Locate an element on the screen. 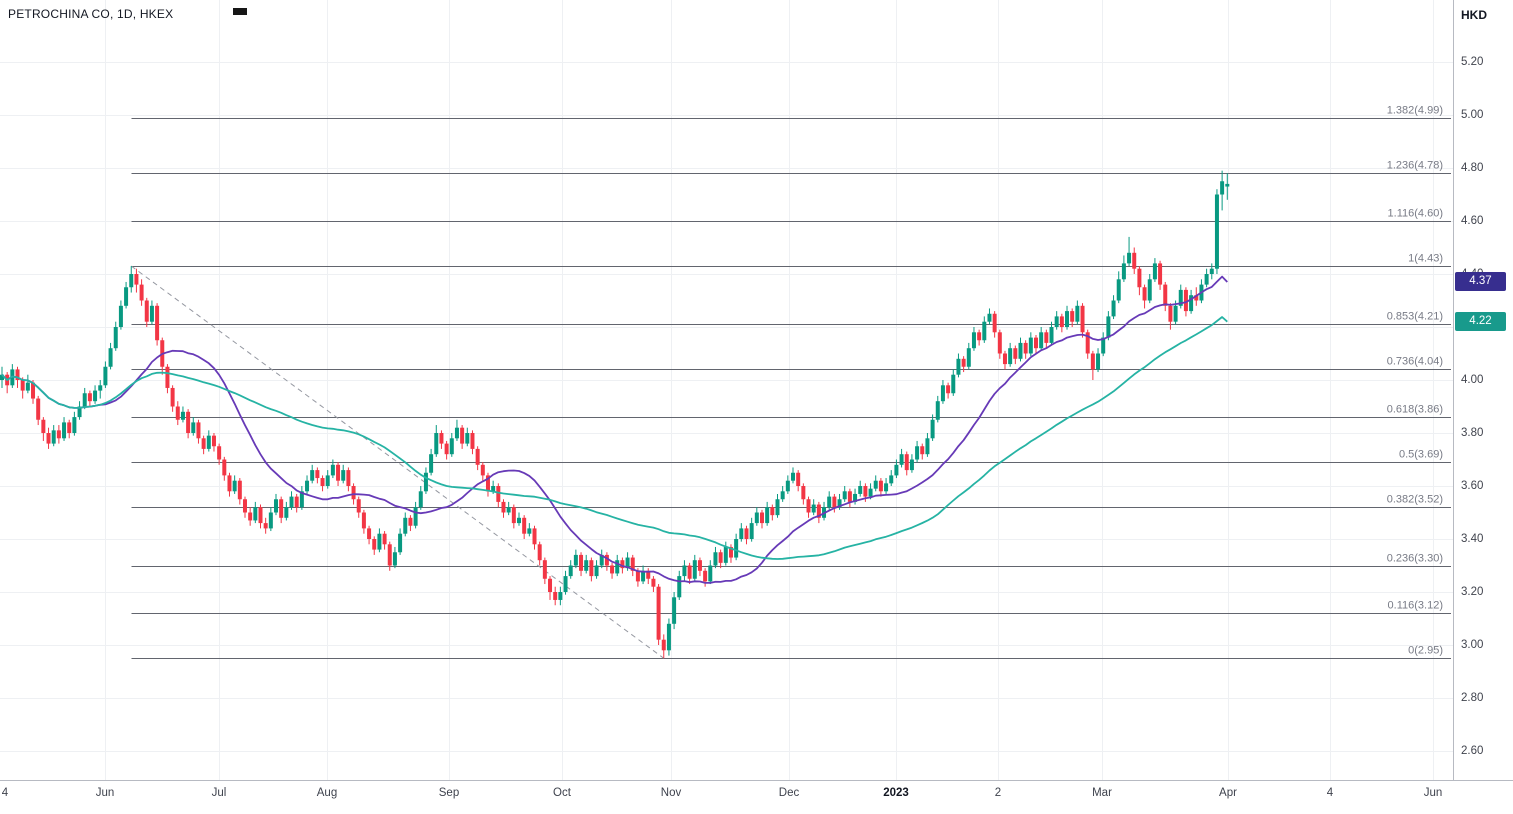 Image resolution: width=1513 pixels, height=814 pixels. price-tick: 3.00 is located at coordinates (1472, 645).